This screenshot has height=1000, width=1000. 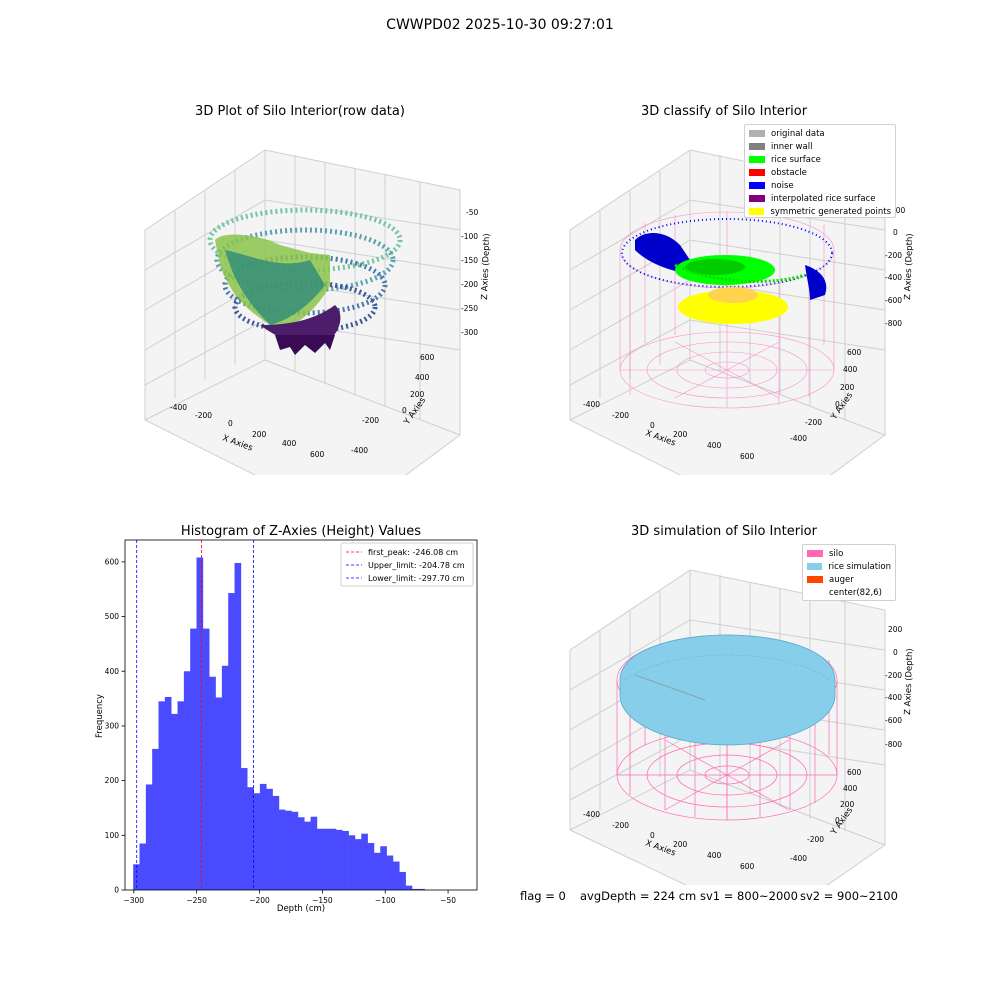 What do you see at coordinates (855, 592) in the screenshot?
I see `legend-label: center(82,6)` at bounding box center [855, 592].